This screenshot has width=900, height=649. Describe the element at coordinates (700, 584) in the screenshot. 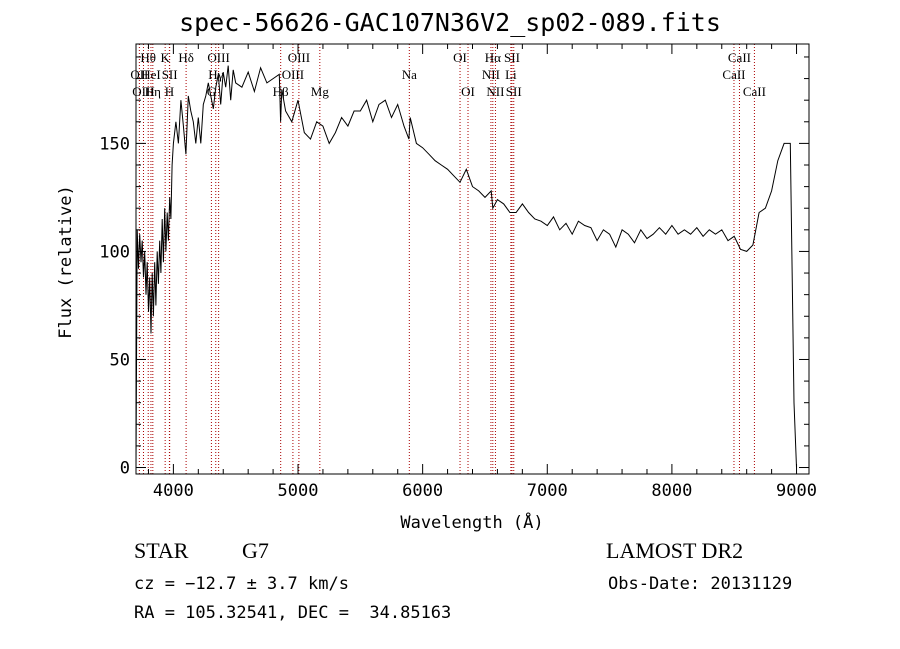

I see `observation-date: Obs-Date: 20131129` at that location.